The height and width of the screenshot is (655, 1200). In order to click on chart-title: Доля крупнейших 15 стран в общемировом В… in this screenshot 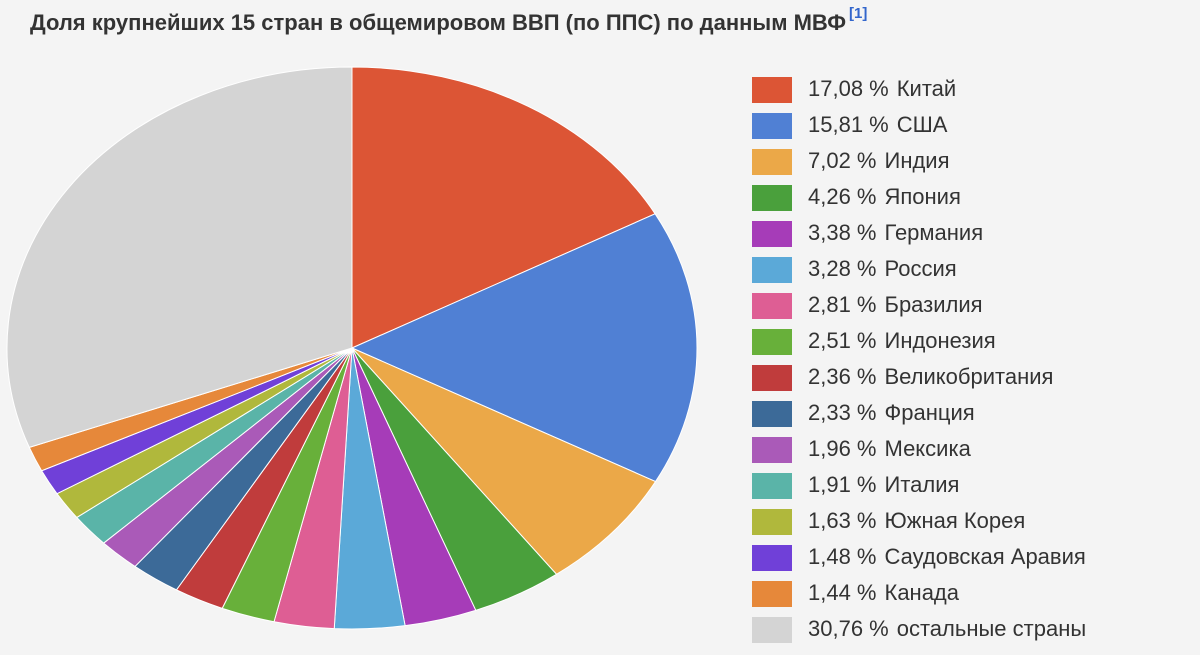, I will do `click(438, 22)`.